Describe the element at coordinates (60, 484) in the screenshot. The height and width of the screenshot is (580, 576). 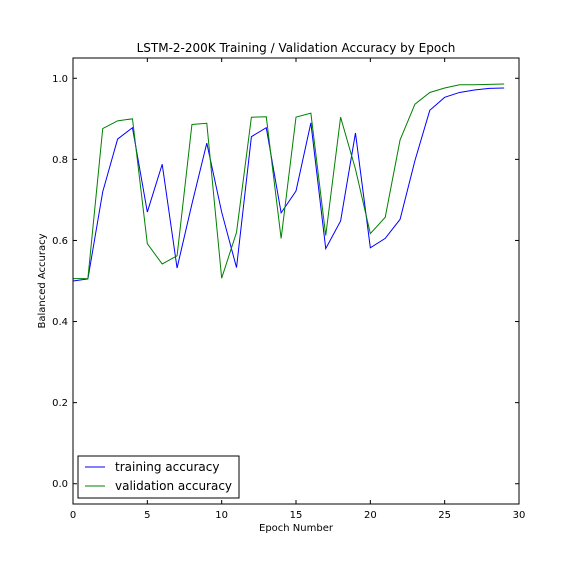
I see `y-tick-label: 0.0` at that location.